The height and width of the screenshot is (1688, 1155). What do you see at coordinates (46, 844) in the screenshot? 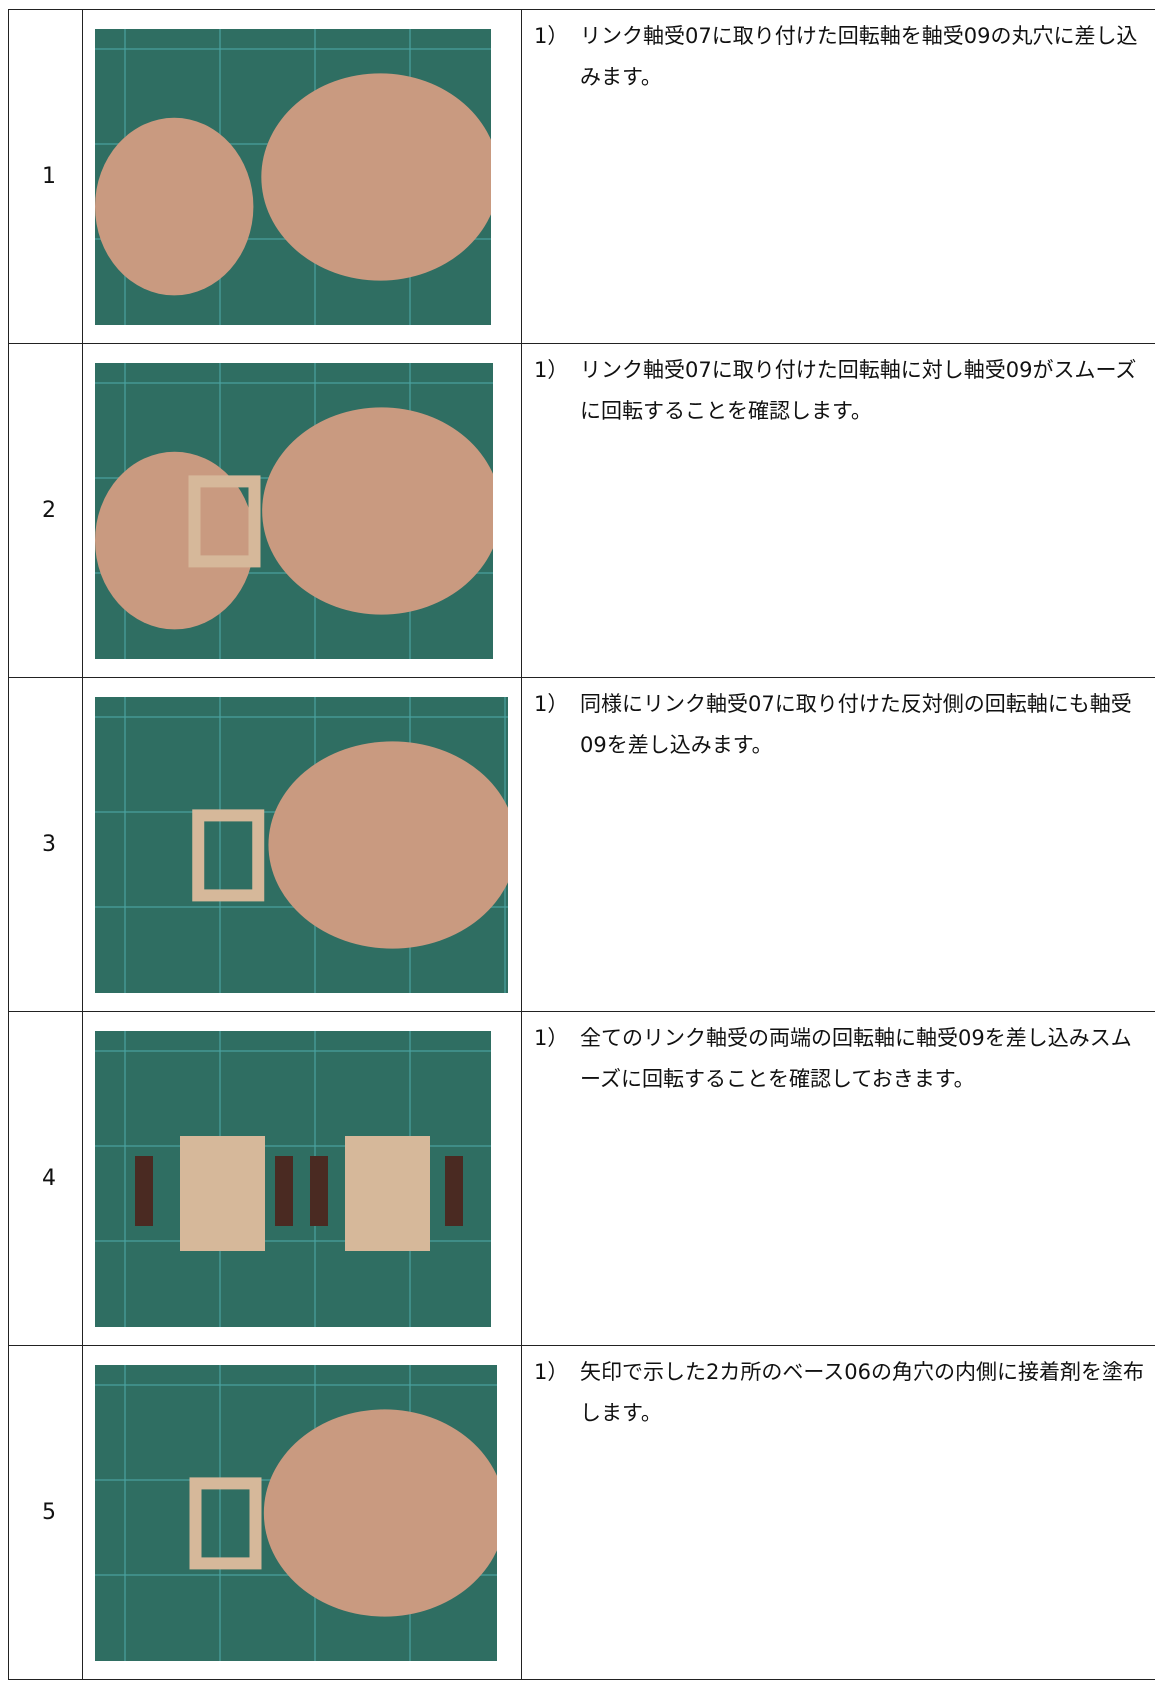
I see `step-number: 3` at bounding box center [46, 844].